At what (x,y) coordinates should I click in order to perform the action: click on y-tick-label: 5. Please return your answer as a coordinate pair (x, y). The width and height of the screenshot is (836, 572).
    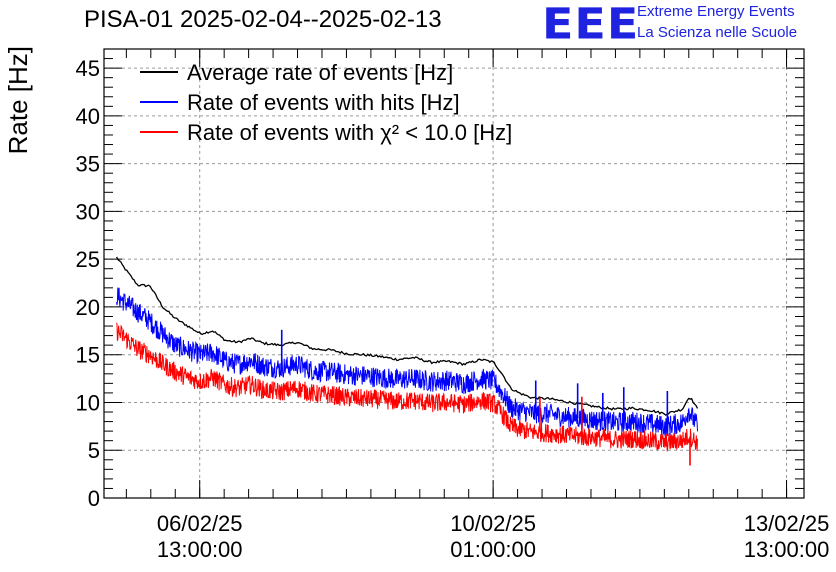
    Looking at the image, I should click on (94, 450).